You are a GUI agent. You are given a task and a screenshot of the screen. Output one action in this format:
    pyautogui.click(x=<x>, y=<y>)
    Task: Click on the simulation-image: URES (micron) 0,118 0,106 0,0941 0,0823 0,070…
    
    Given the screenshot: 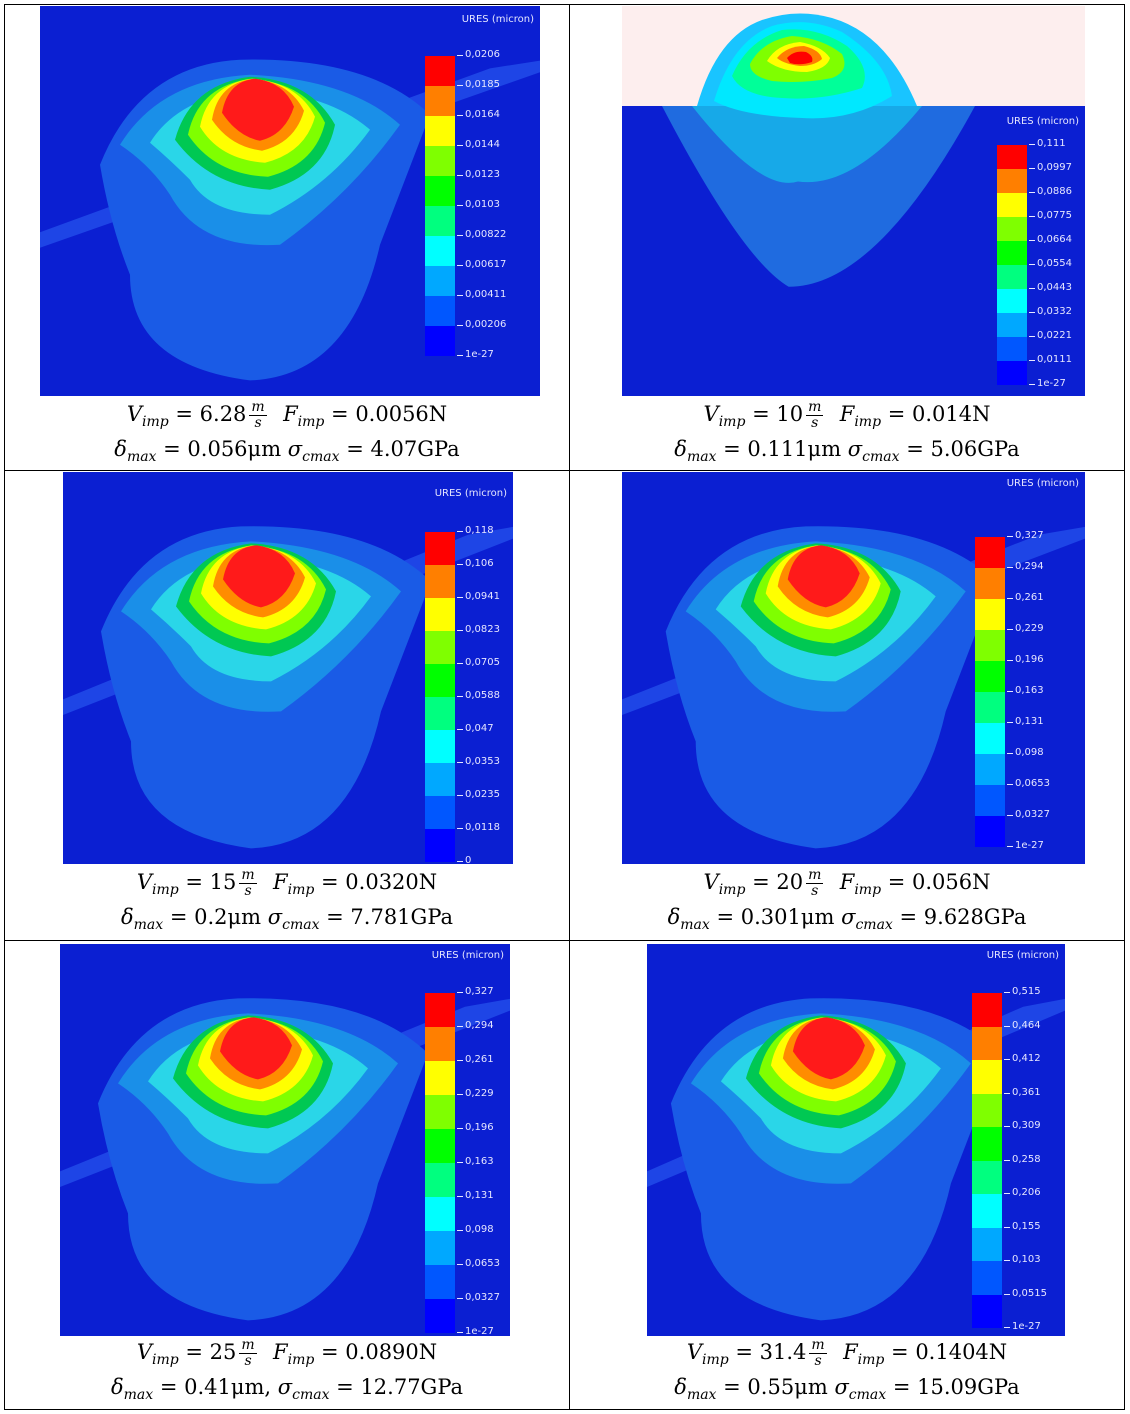 What is the action you would take?
    pyautogui.click(x=288, y=668)
    